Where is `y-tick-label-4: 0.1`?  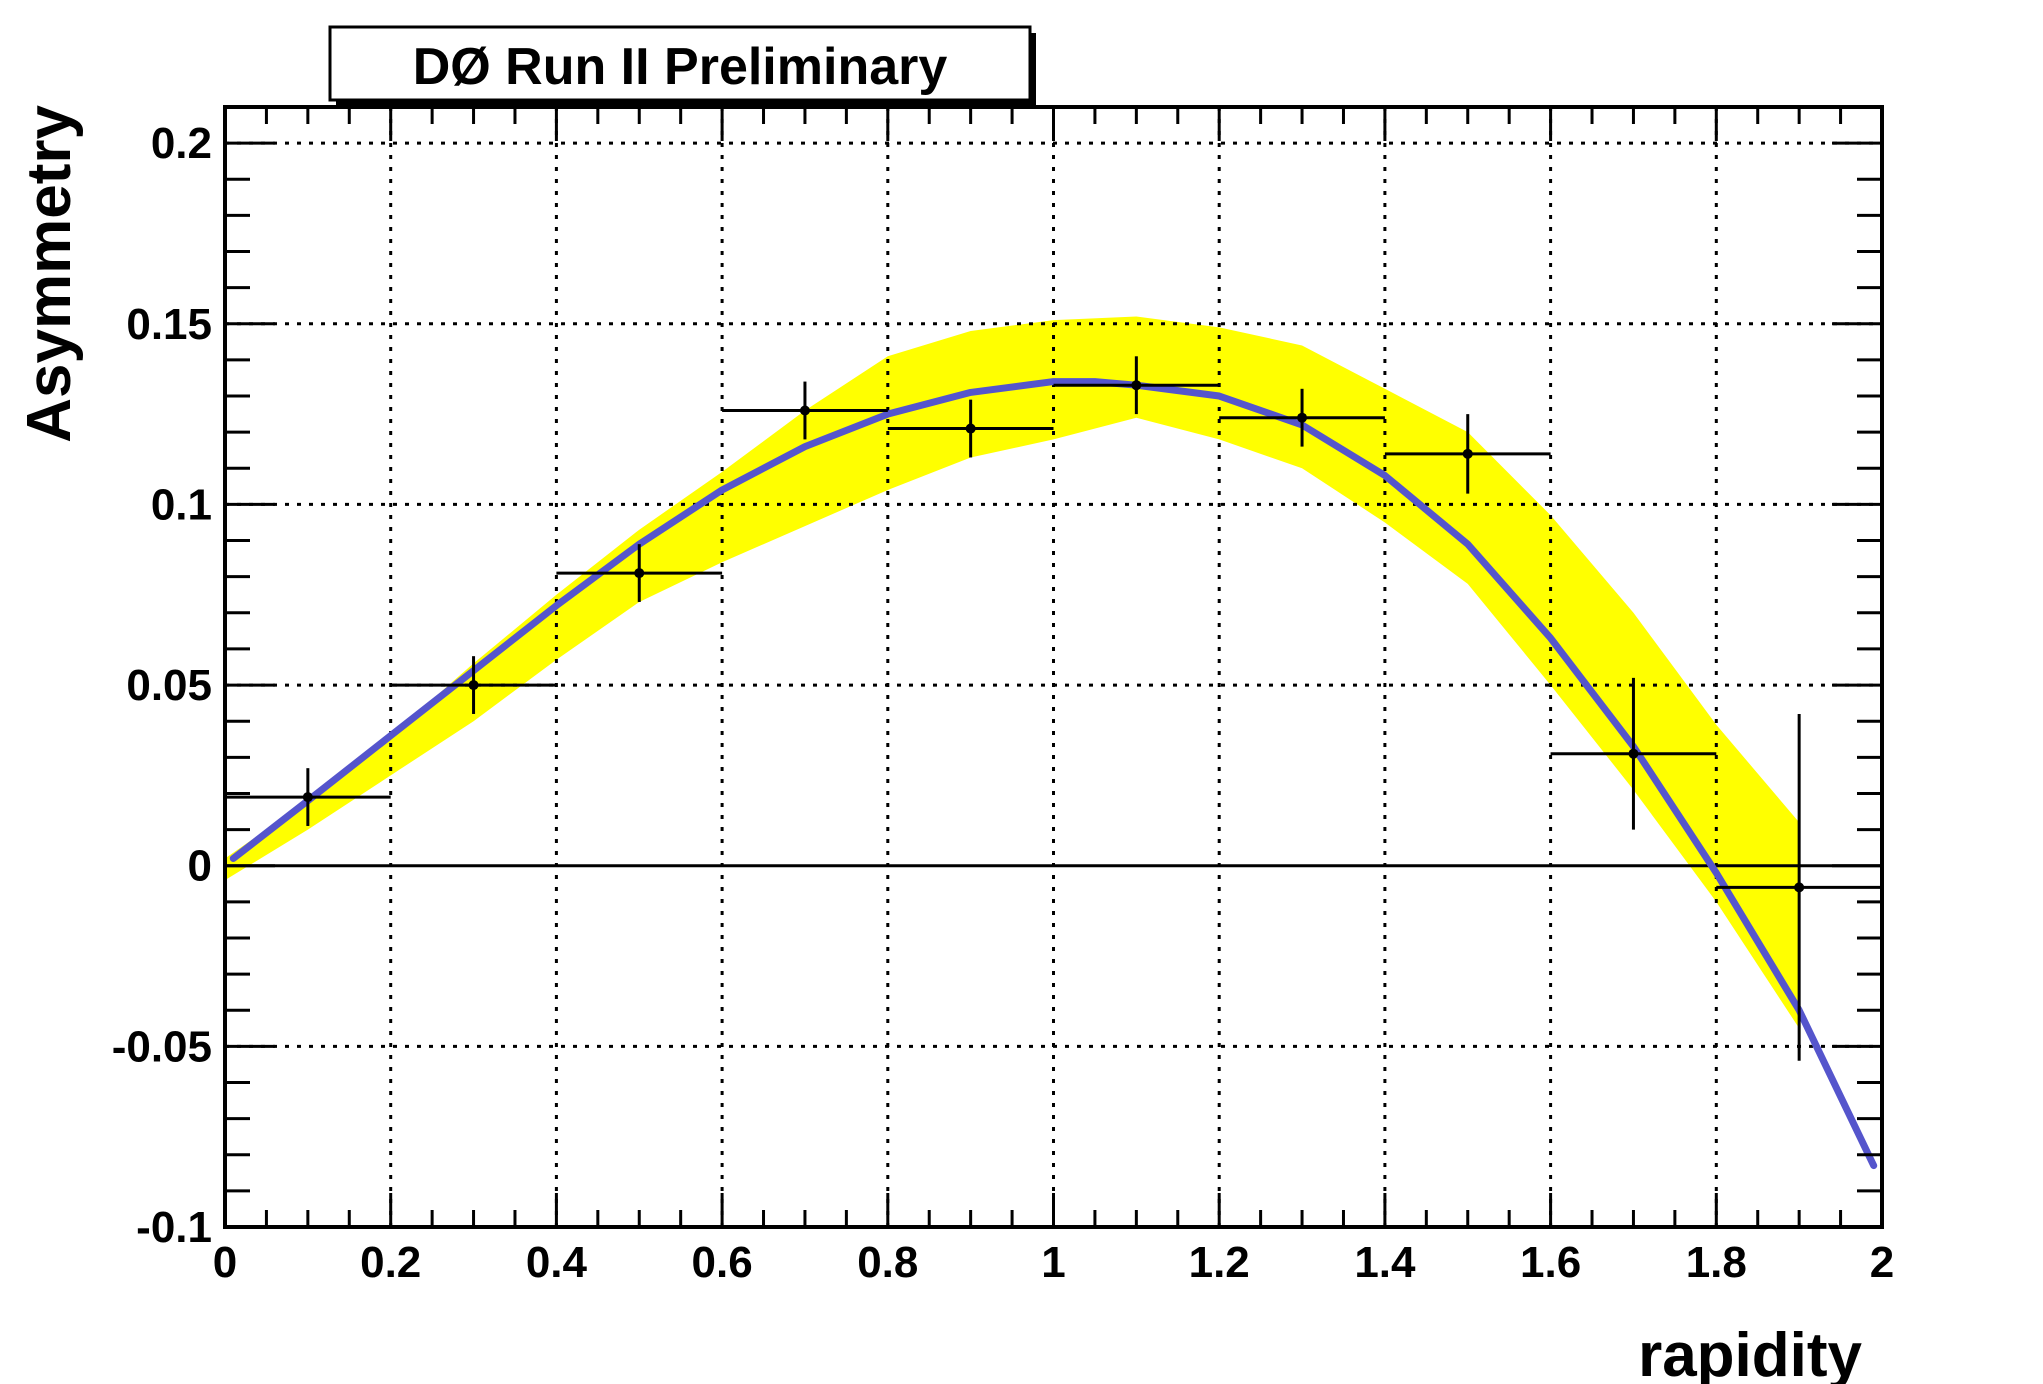
y-tick-label-4: 0.1 is located at coordinates (181, 504).